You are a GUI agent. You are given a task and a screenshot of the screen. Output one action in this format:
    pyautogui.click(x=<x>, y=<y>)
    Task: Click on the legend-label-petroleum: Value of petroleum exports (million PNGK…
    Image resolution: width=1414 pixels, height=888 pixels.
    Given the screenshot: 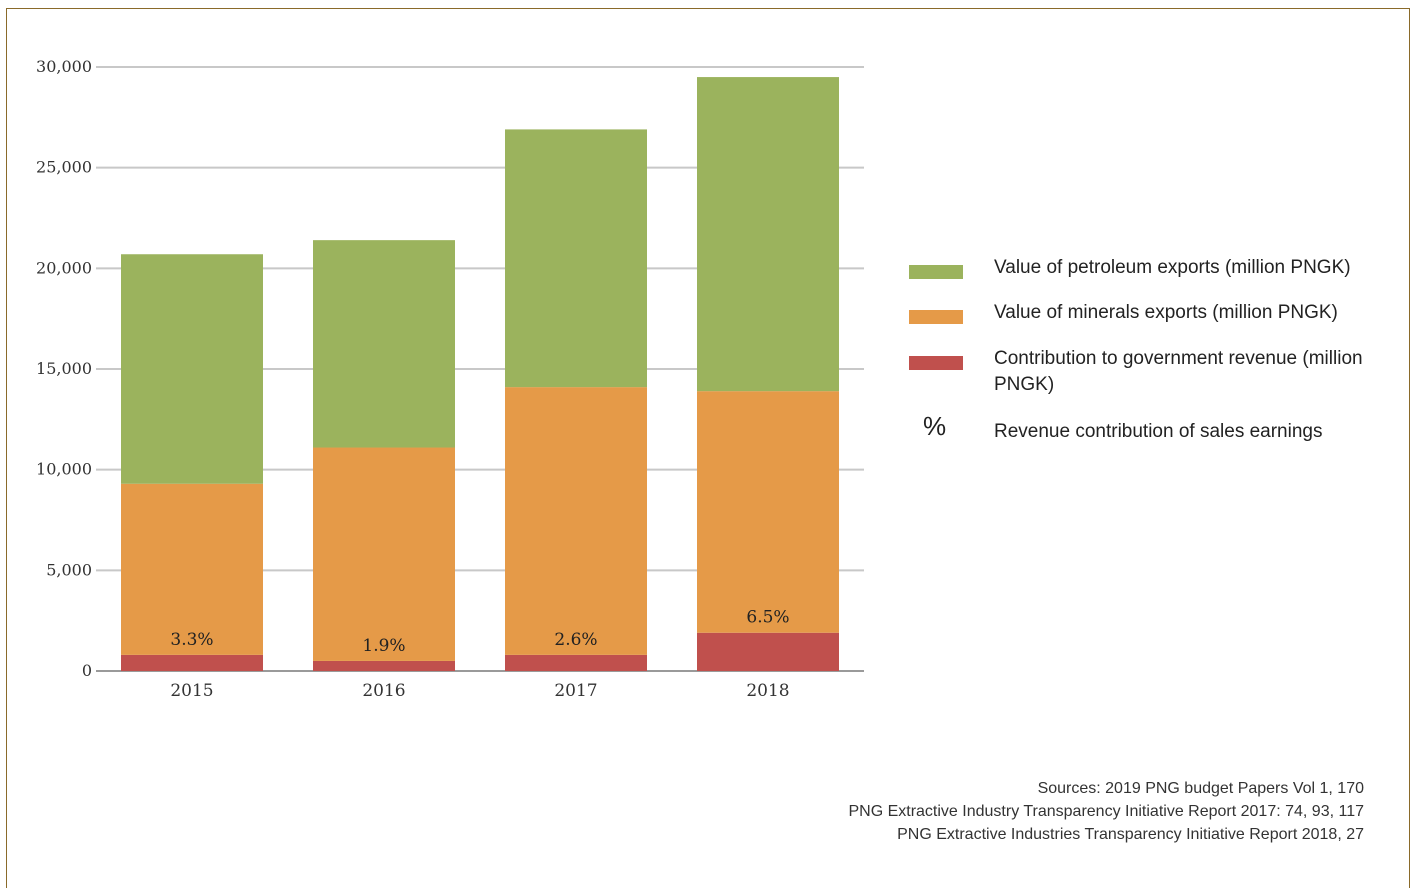 What is the action you would take?
    pyautogui.click(x=1172, y=267)
    